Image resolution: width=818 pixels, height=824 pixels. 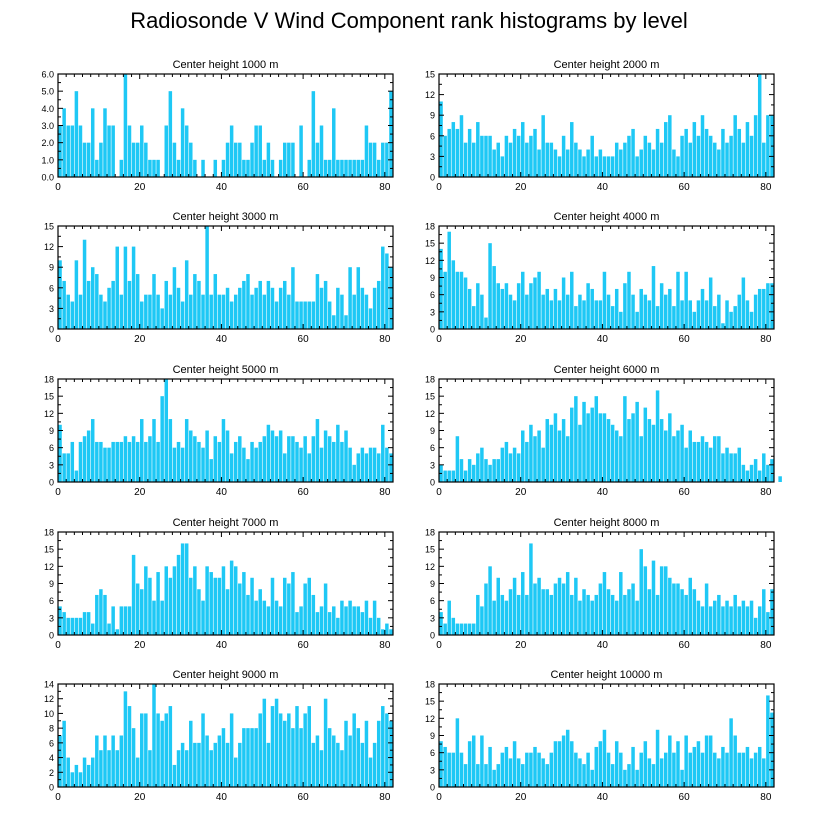 I want to click on panel-3: 0 20 40 60 80 0 3 6 9 12 15 Center height 3000 m, so click(x=219, y=278).